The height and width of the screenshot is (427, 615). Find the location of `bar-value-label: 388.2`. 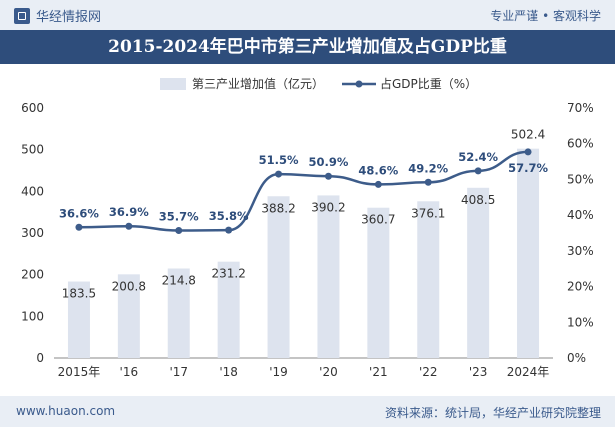

bar-value-label: 388.2 is located at coordinates (278, 208).